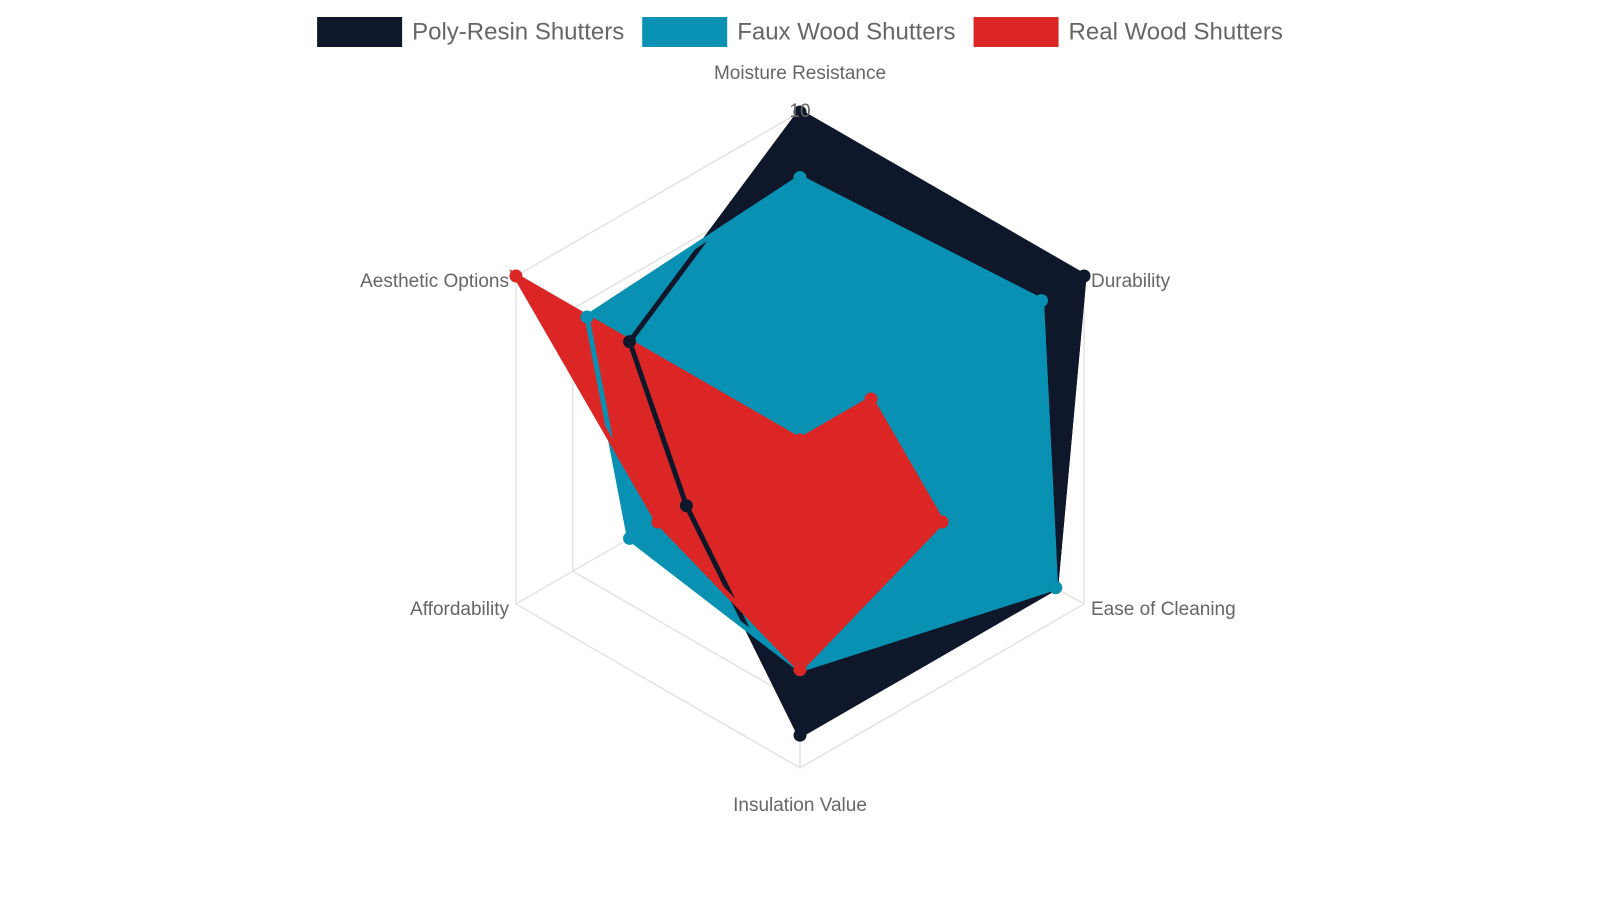 The height and width of the screenshot is (900, 1600). Describe the element at coordinates (1176, 31) in the screenshot. I see `legend-label: Real Wood Shutters` at that location.